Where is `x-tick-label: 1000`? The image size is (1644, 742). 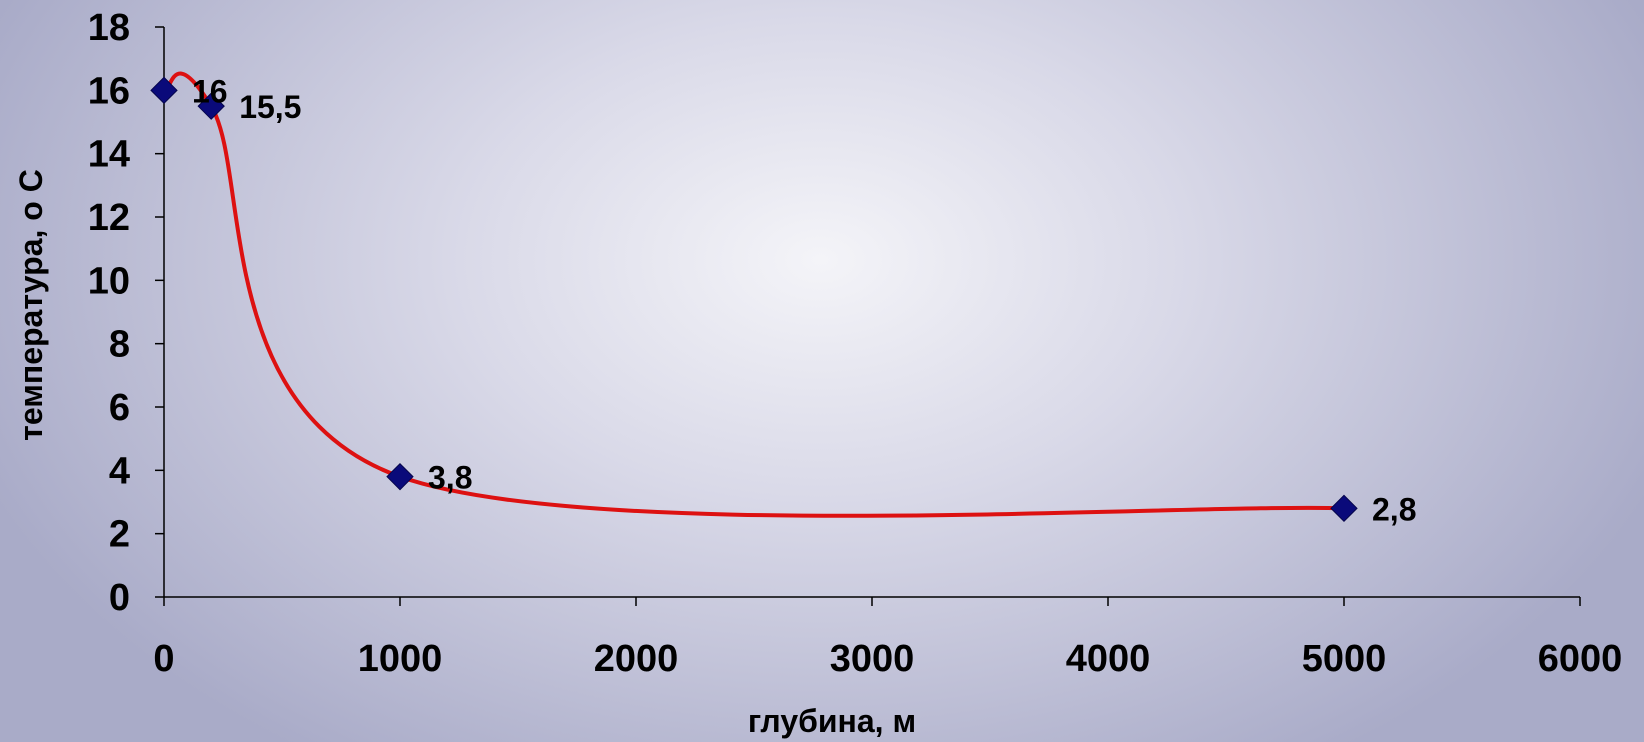 x-tick-label: 1000 is located at coordinates (400, 659).